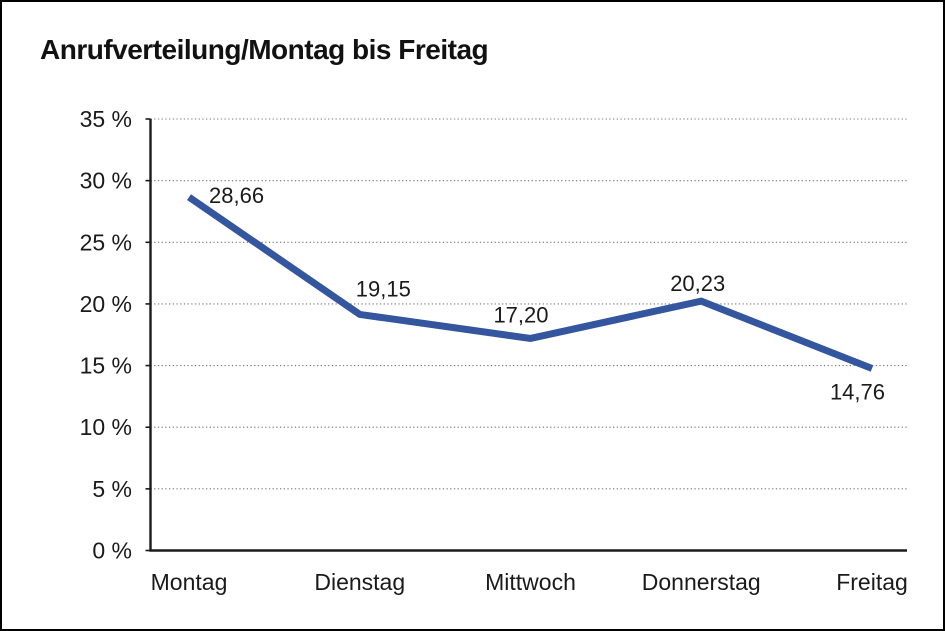 This screenshot has height=631, width=945. What do you see at coordinates (264, 49) in the screenshot?
I see `chart-title: Anrufverteilung/Montag bis Freitag` at bounding box center [264, 49].